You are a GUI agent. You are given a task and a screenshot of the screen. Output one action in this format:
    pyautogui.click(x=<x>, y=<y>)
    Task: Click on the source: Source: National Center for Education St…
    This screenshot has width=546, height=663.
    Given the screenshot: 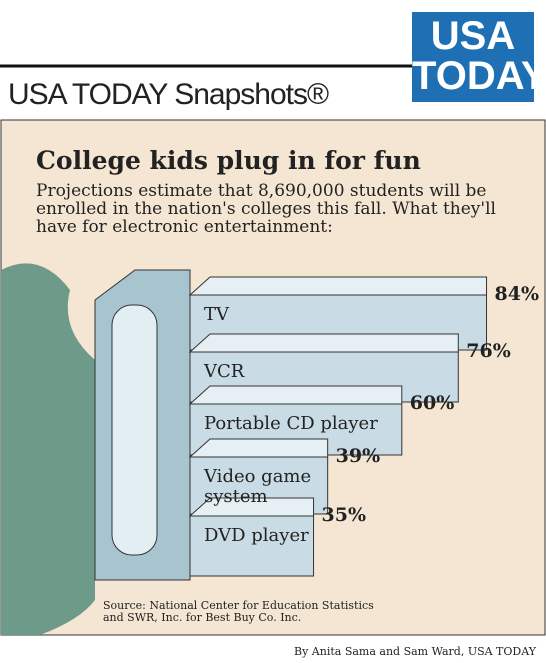 What is the action you would take?
    pyautogui.click(x=238, y=611)
    